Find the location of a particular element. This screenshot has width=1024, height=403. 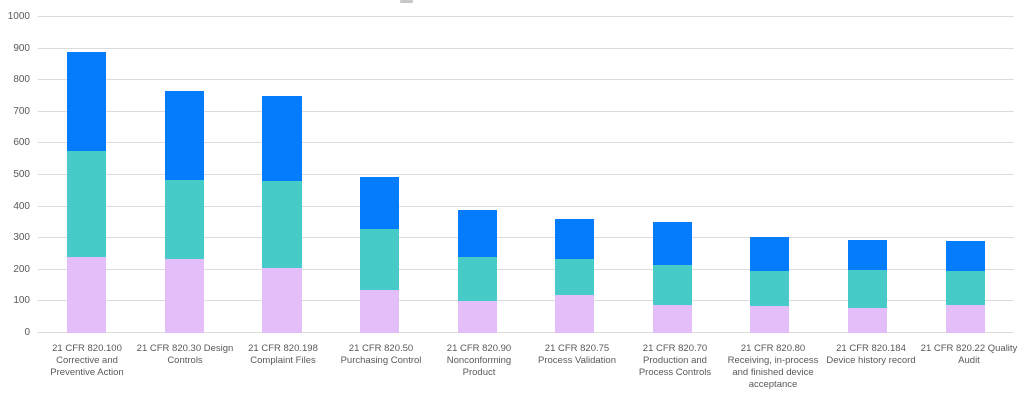

clipped-chart-title-fragment is located at coordinates (406, 1).